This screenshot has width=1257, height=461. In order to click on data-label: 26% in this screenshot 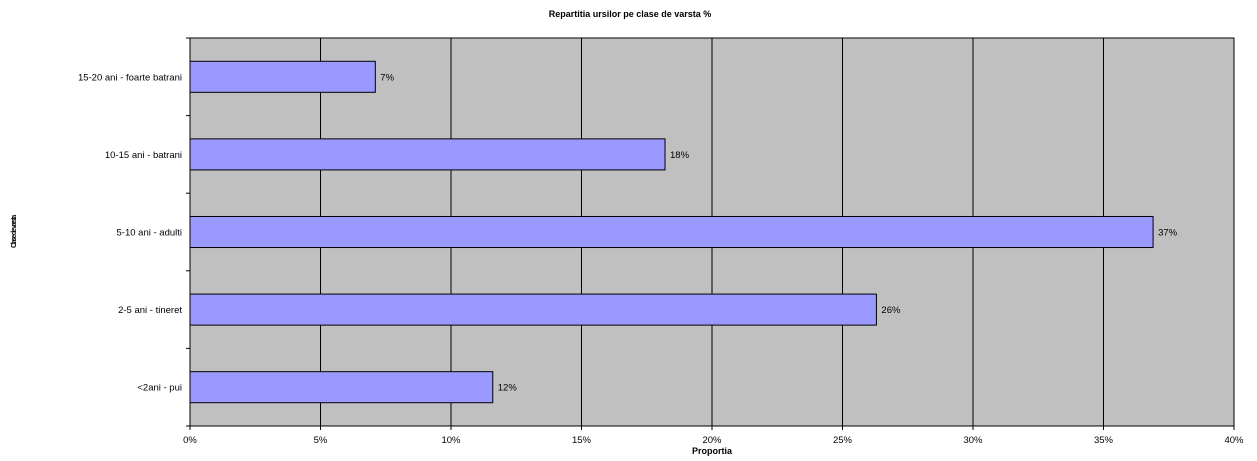, I will do `click(891, 310)`.